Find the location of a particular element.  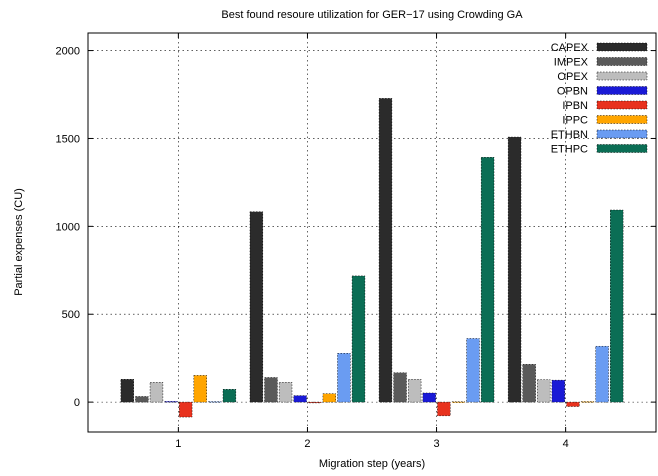

legend-swatch-impex is located at coordinates (622, 61).